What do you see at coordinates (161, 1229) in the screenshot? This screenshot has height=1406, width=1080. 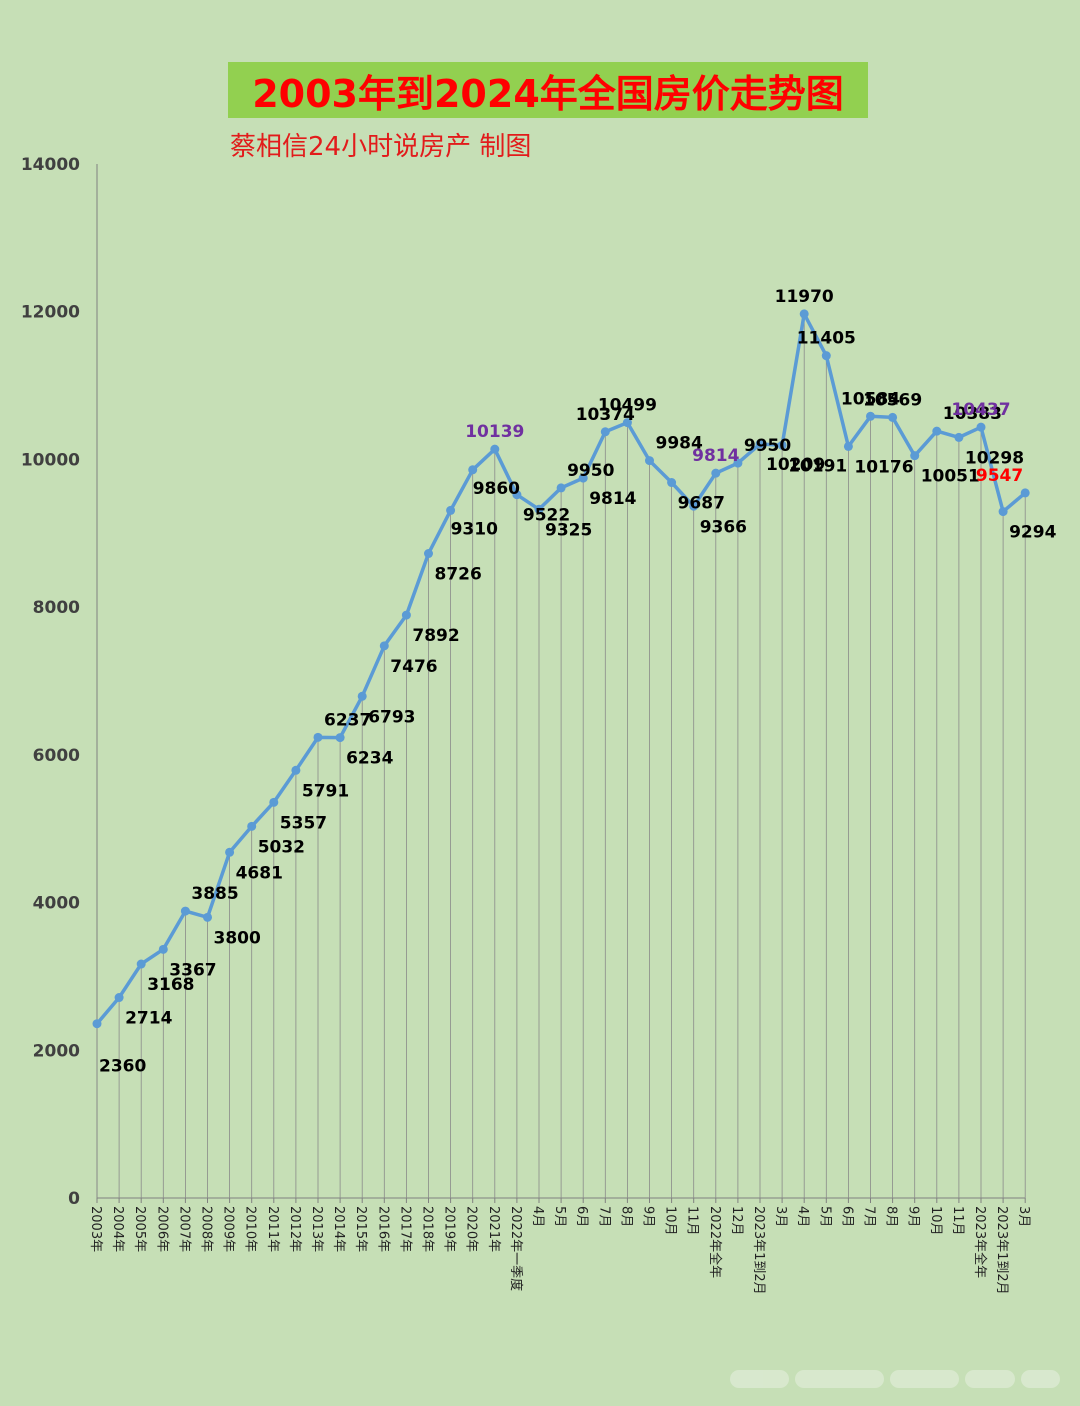 I see `x-tick-label: 2006年` at bounding box center [161, 1229].